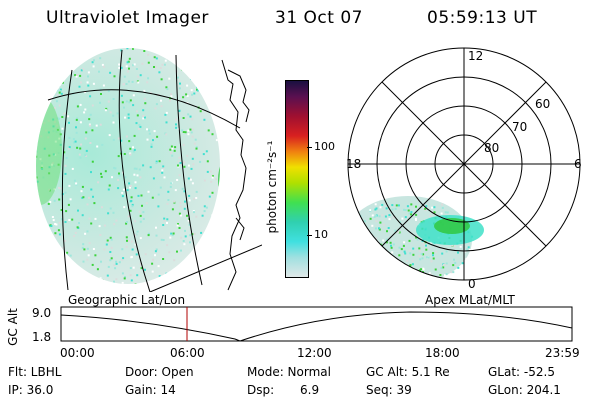  Describe the element at coordinates (127, 300) in the screenshot. I see `geographic-panel-title: Geographic Lat/Lon` at that location.